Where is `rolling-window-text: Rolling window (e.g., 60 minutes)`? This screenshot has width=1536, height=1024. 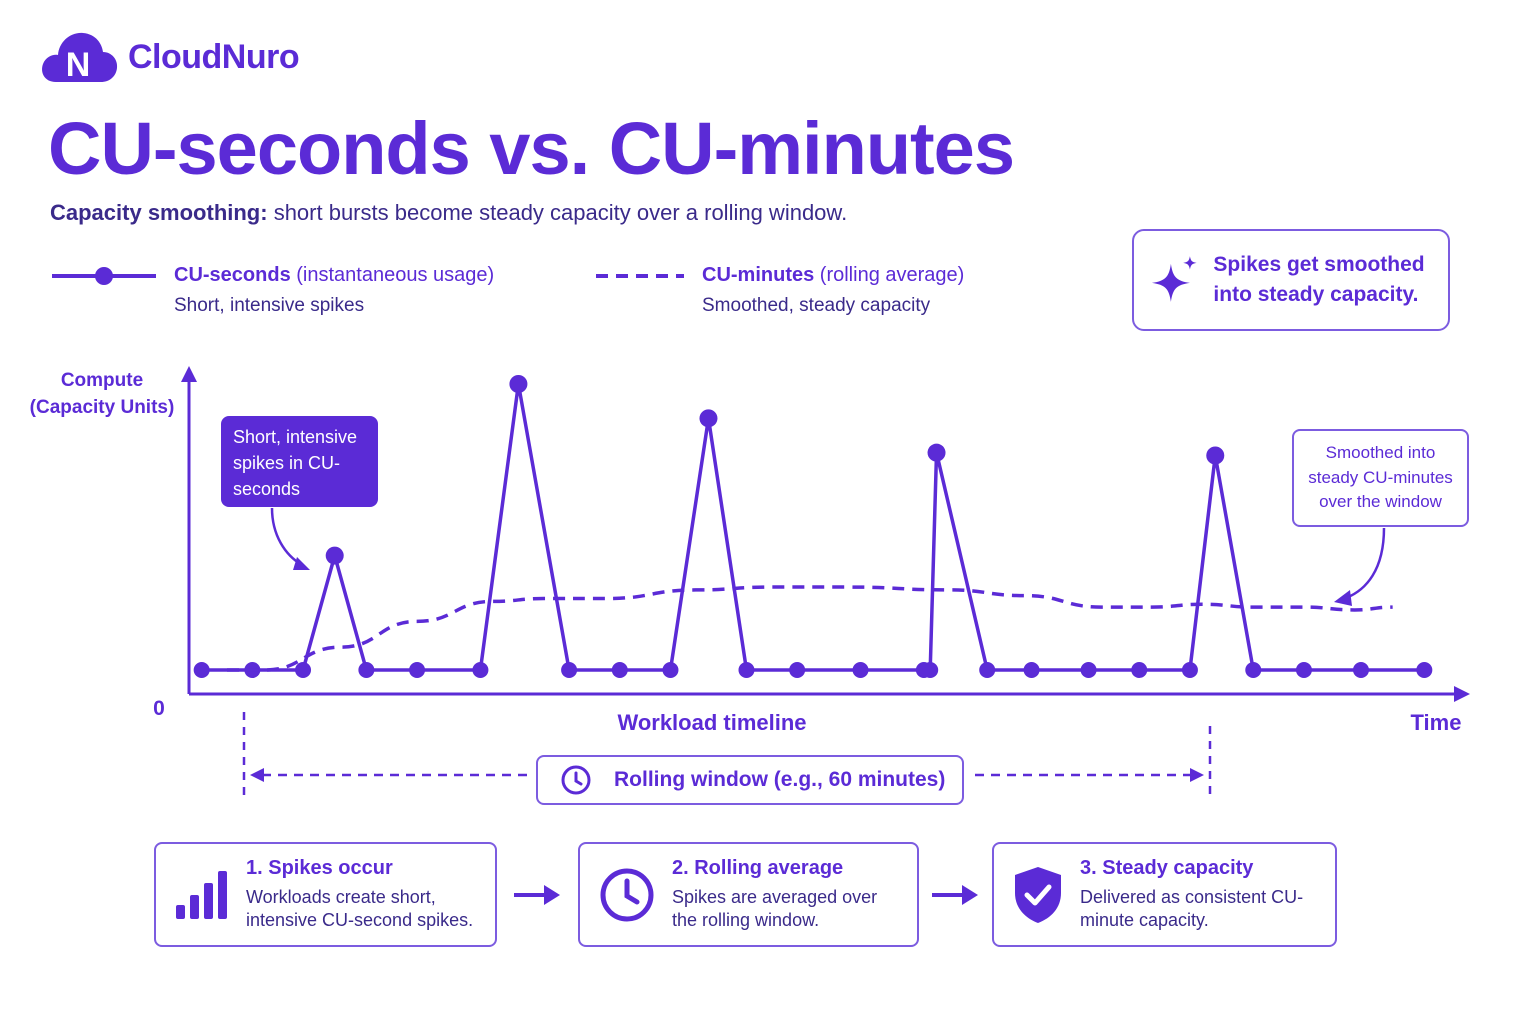
rolling-window-text: Rolling window (e.g., 60 minutes) is located at coordinates (780, 779).